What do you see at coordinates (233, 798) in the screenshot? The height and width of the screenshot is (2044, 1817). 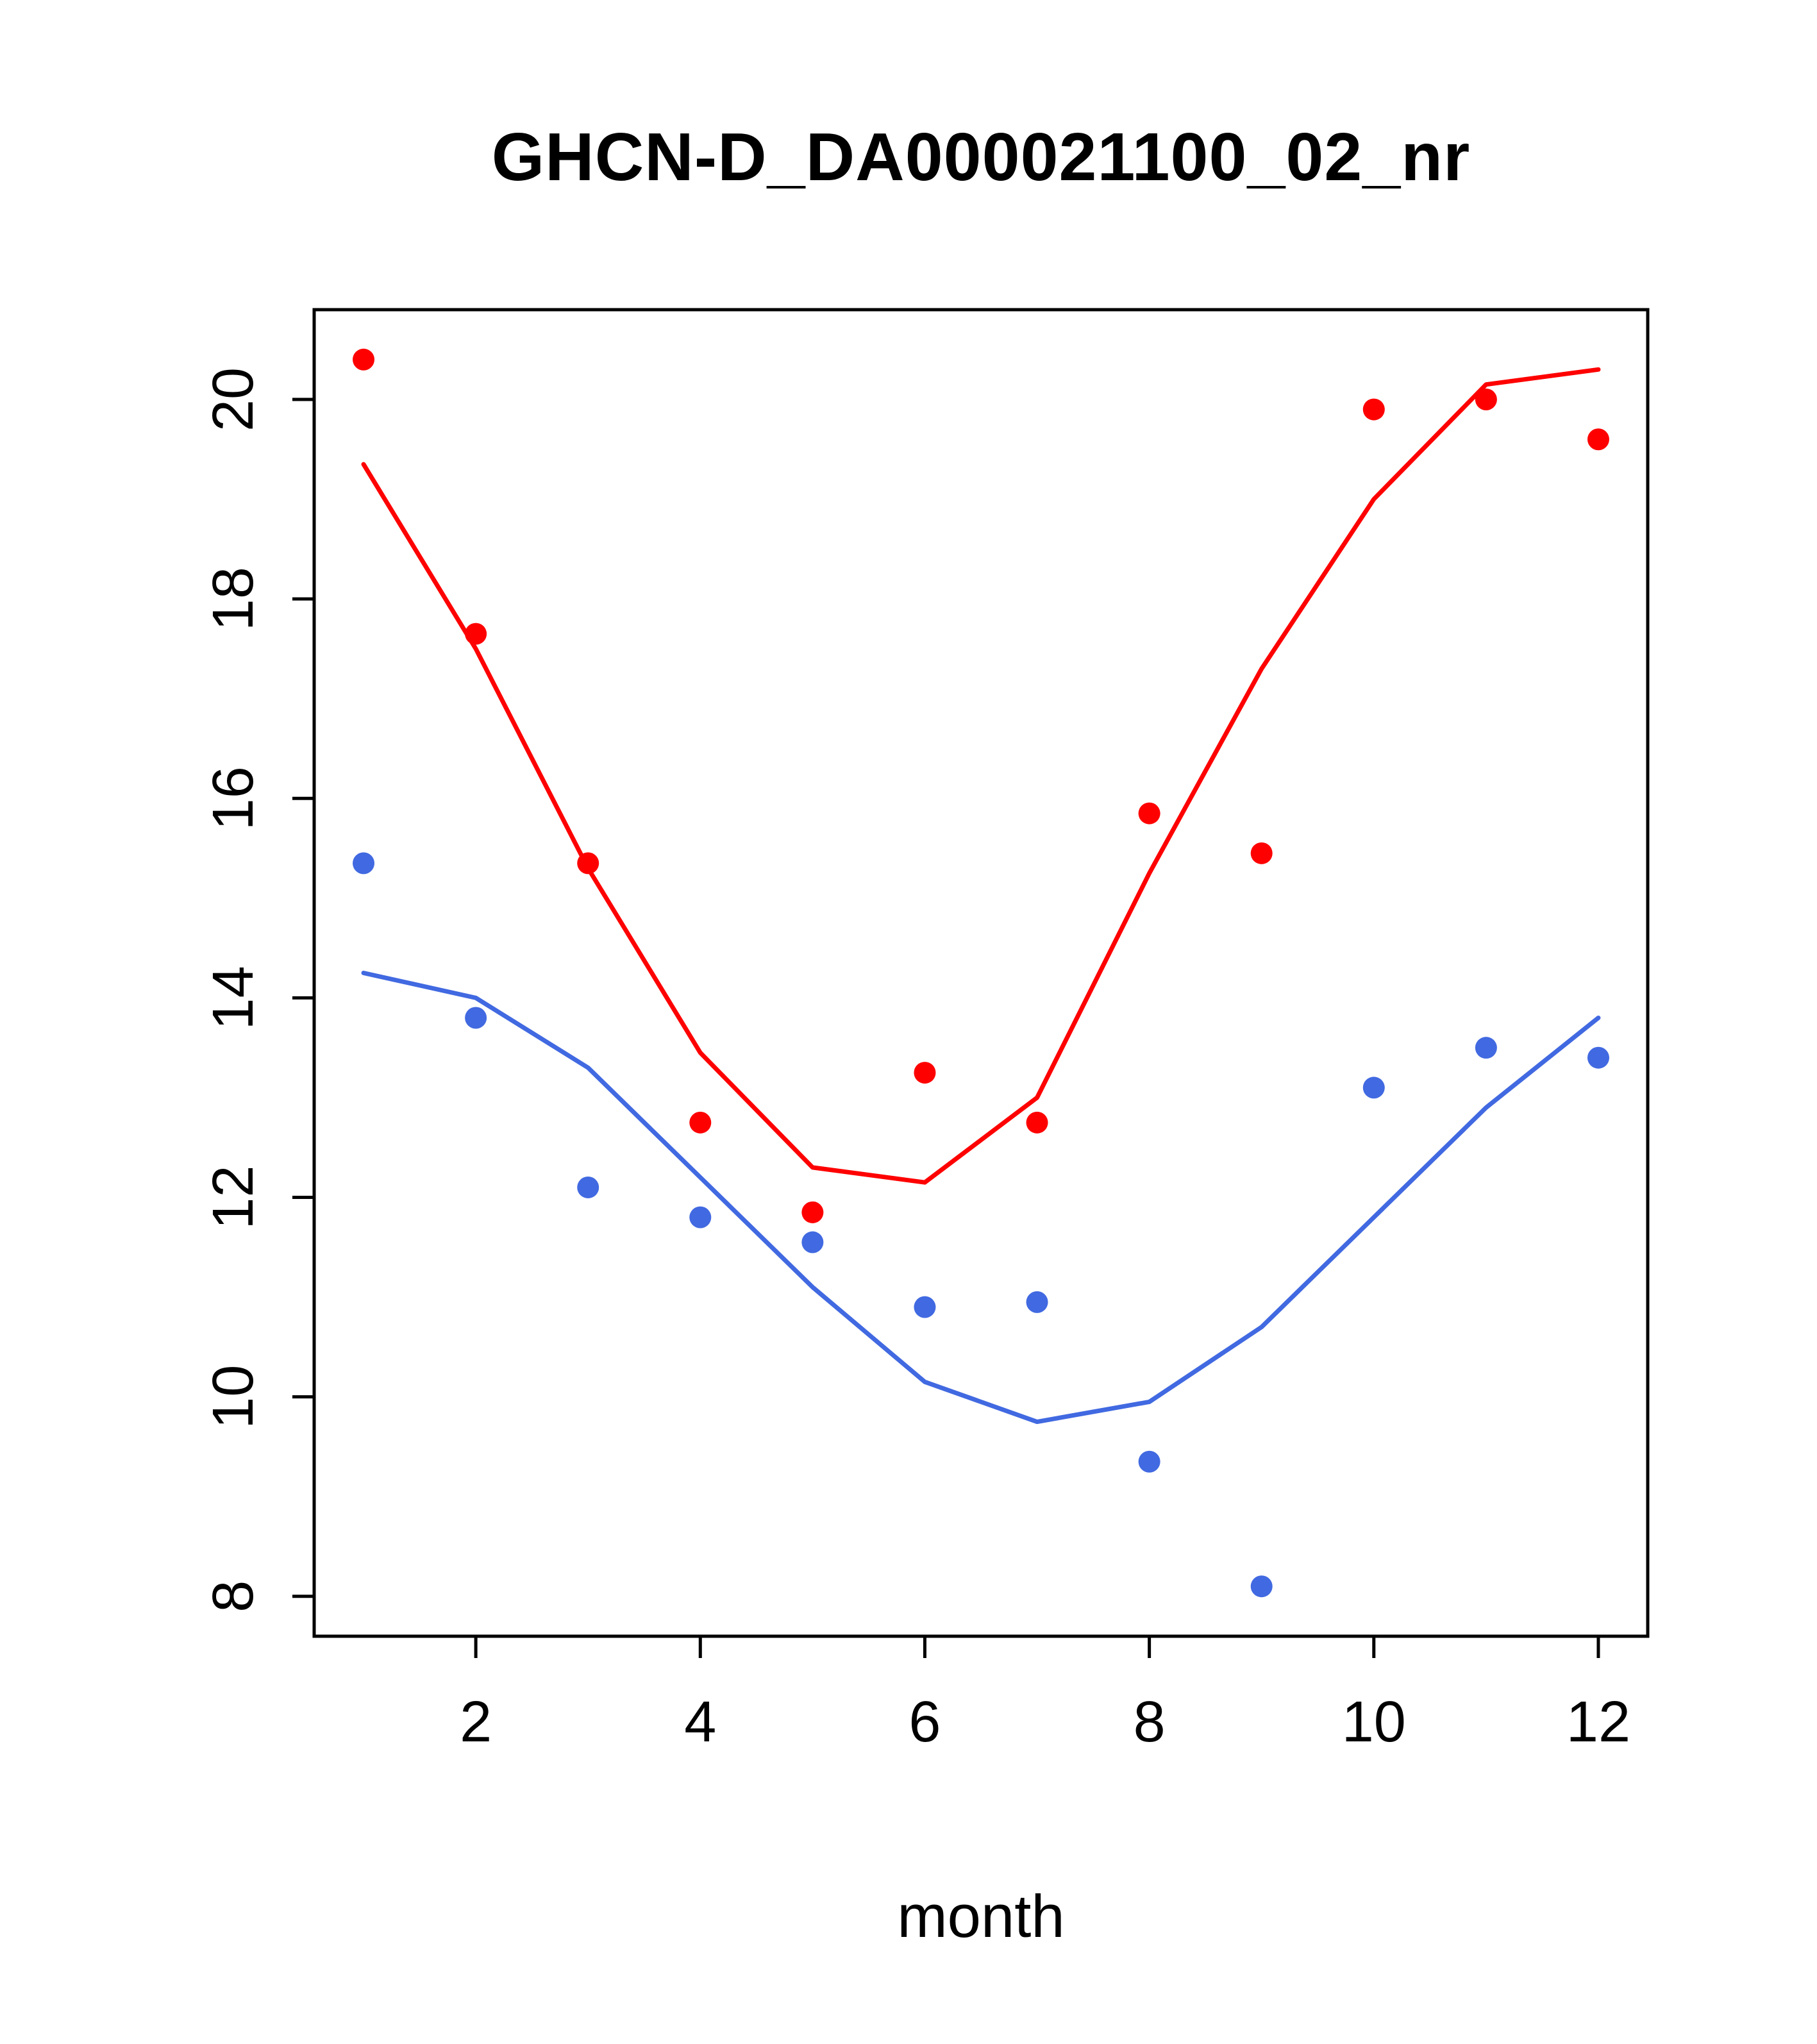 I see `y-tick-label: 16` at bounding box center [233, 798].